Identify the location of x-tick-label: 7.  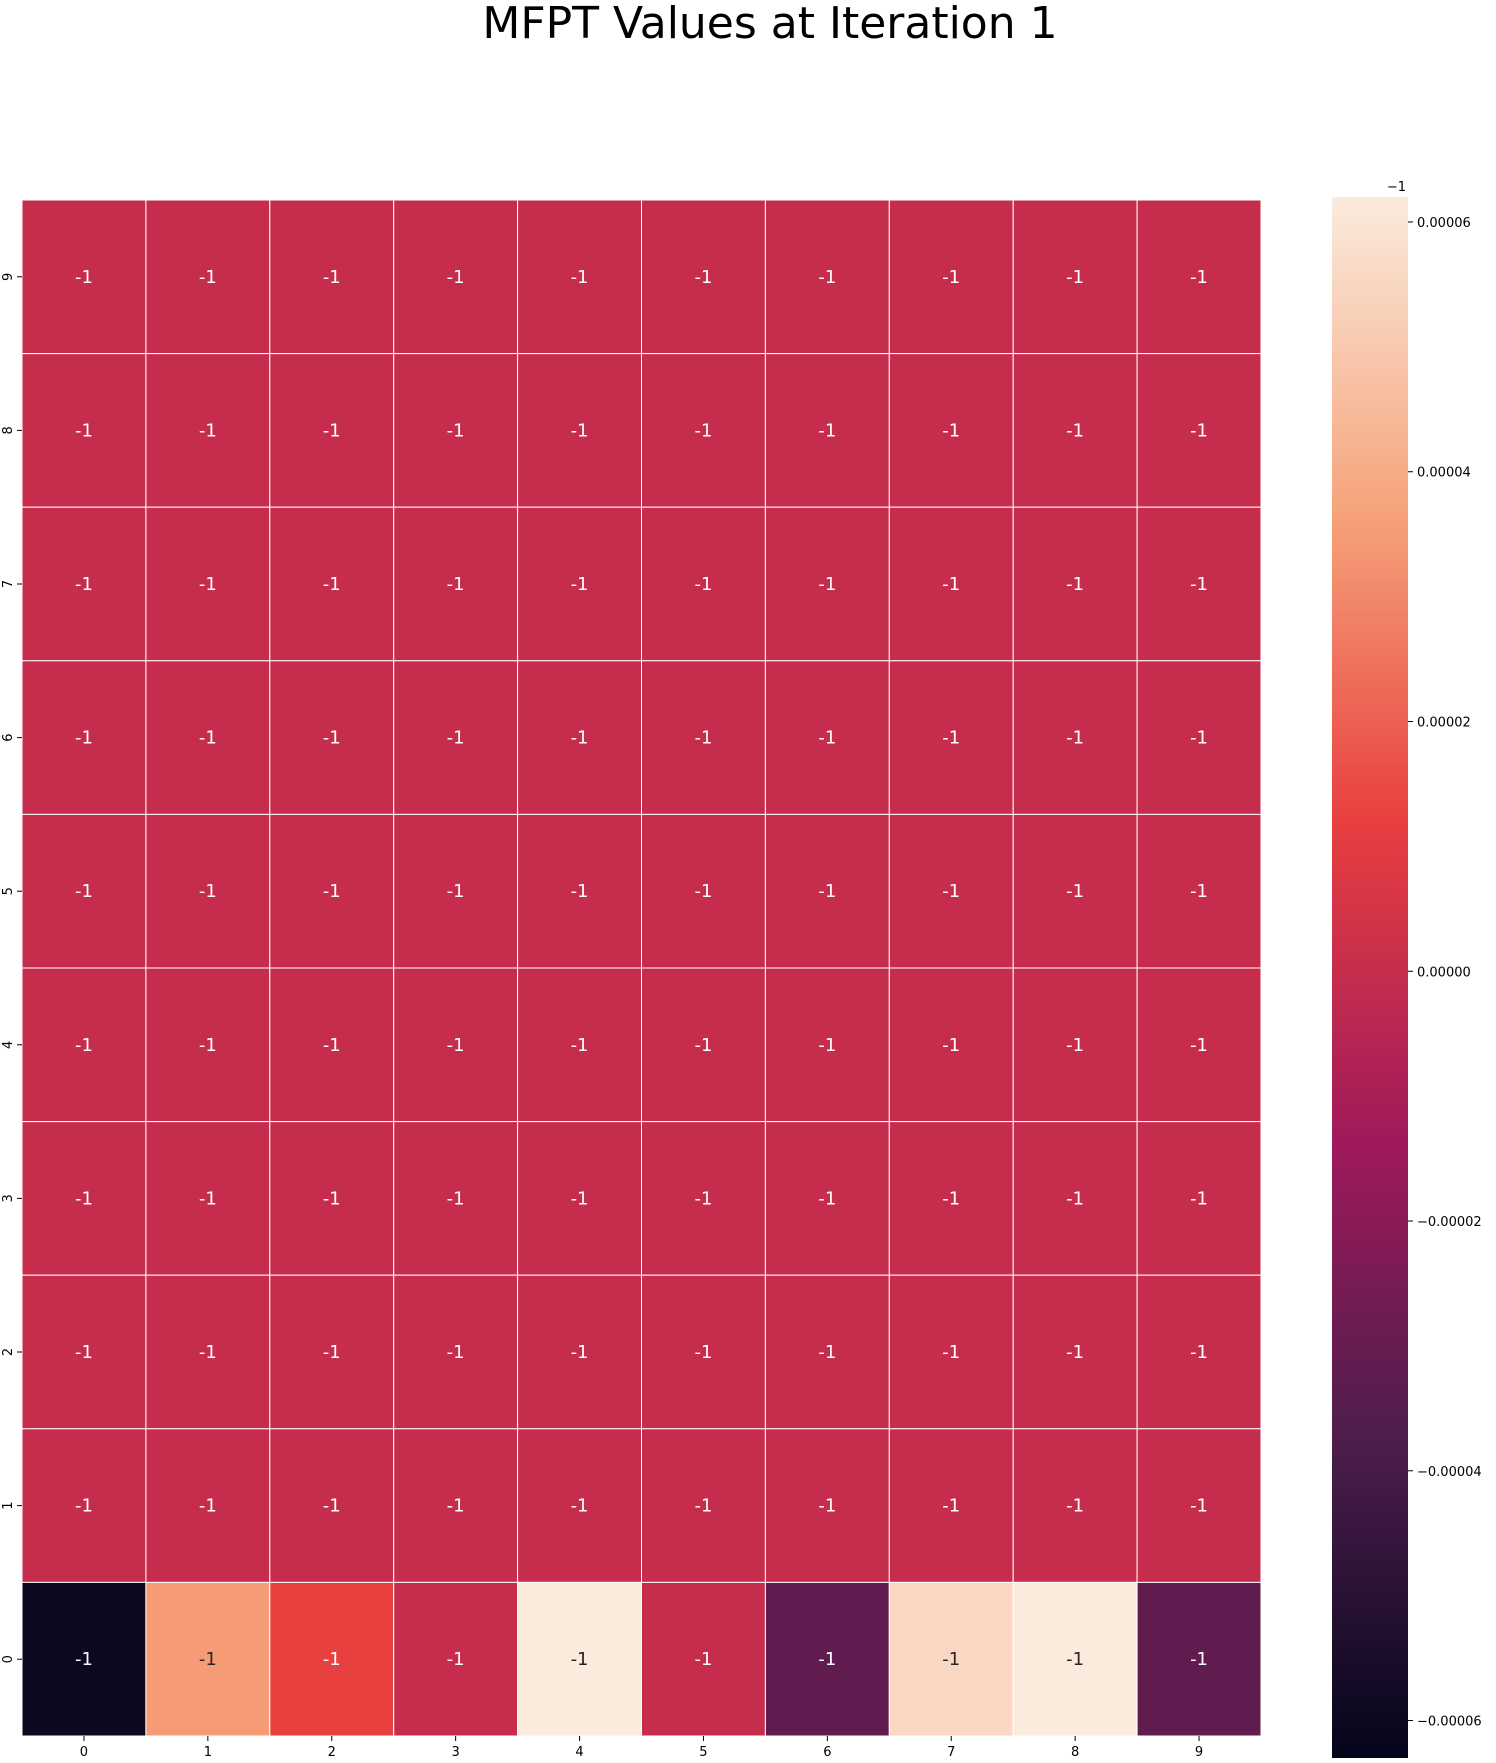
(951, 1752).